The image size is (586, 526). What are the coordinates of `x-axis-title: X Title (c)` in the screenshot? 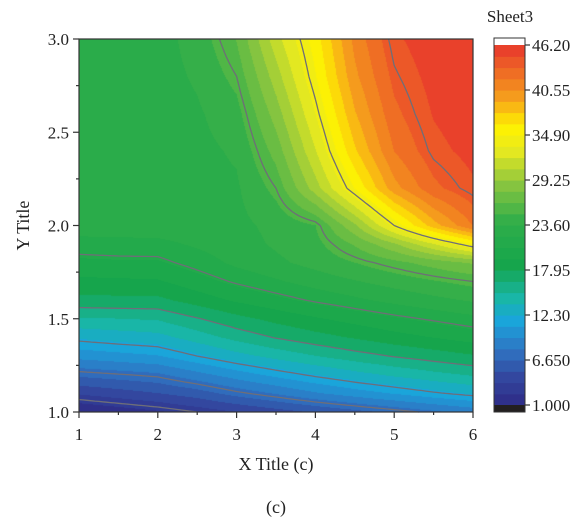 It's located at (275, 464).